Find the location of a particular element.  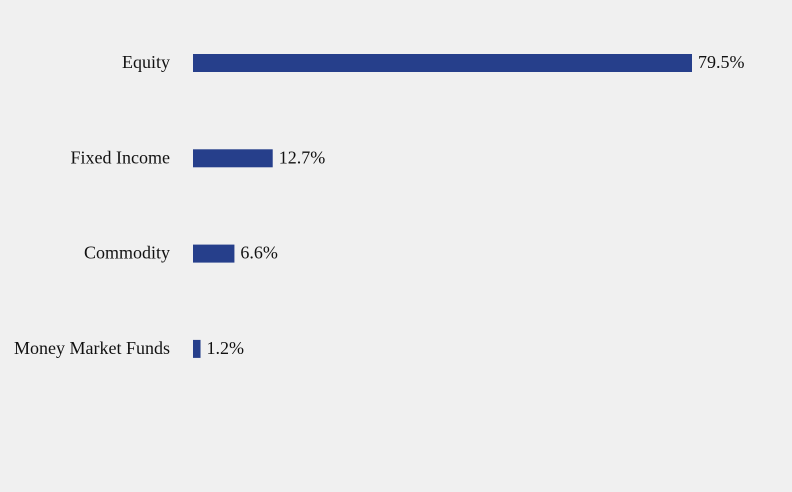

category-label: Fixed Income is located at coordinates (120, 157).